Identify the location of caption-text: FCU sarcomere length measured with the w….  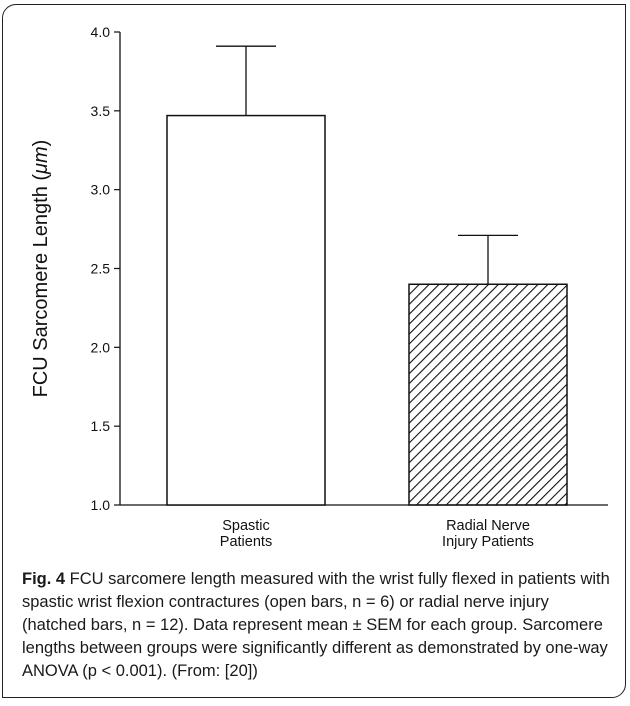
(316, 625).